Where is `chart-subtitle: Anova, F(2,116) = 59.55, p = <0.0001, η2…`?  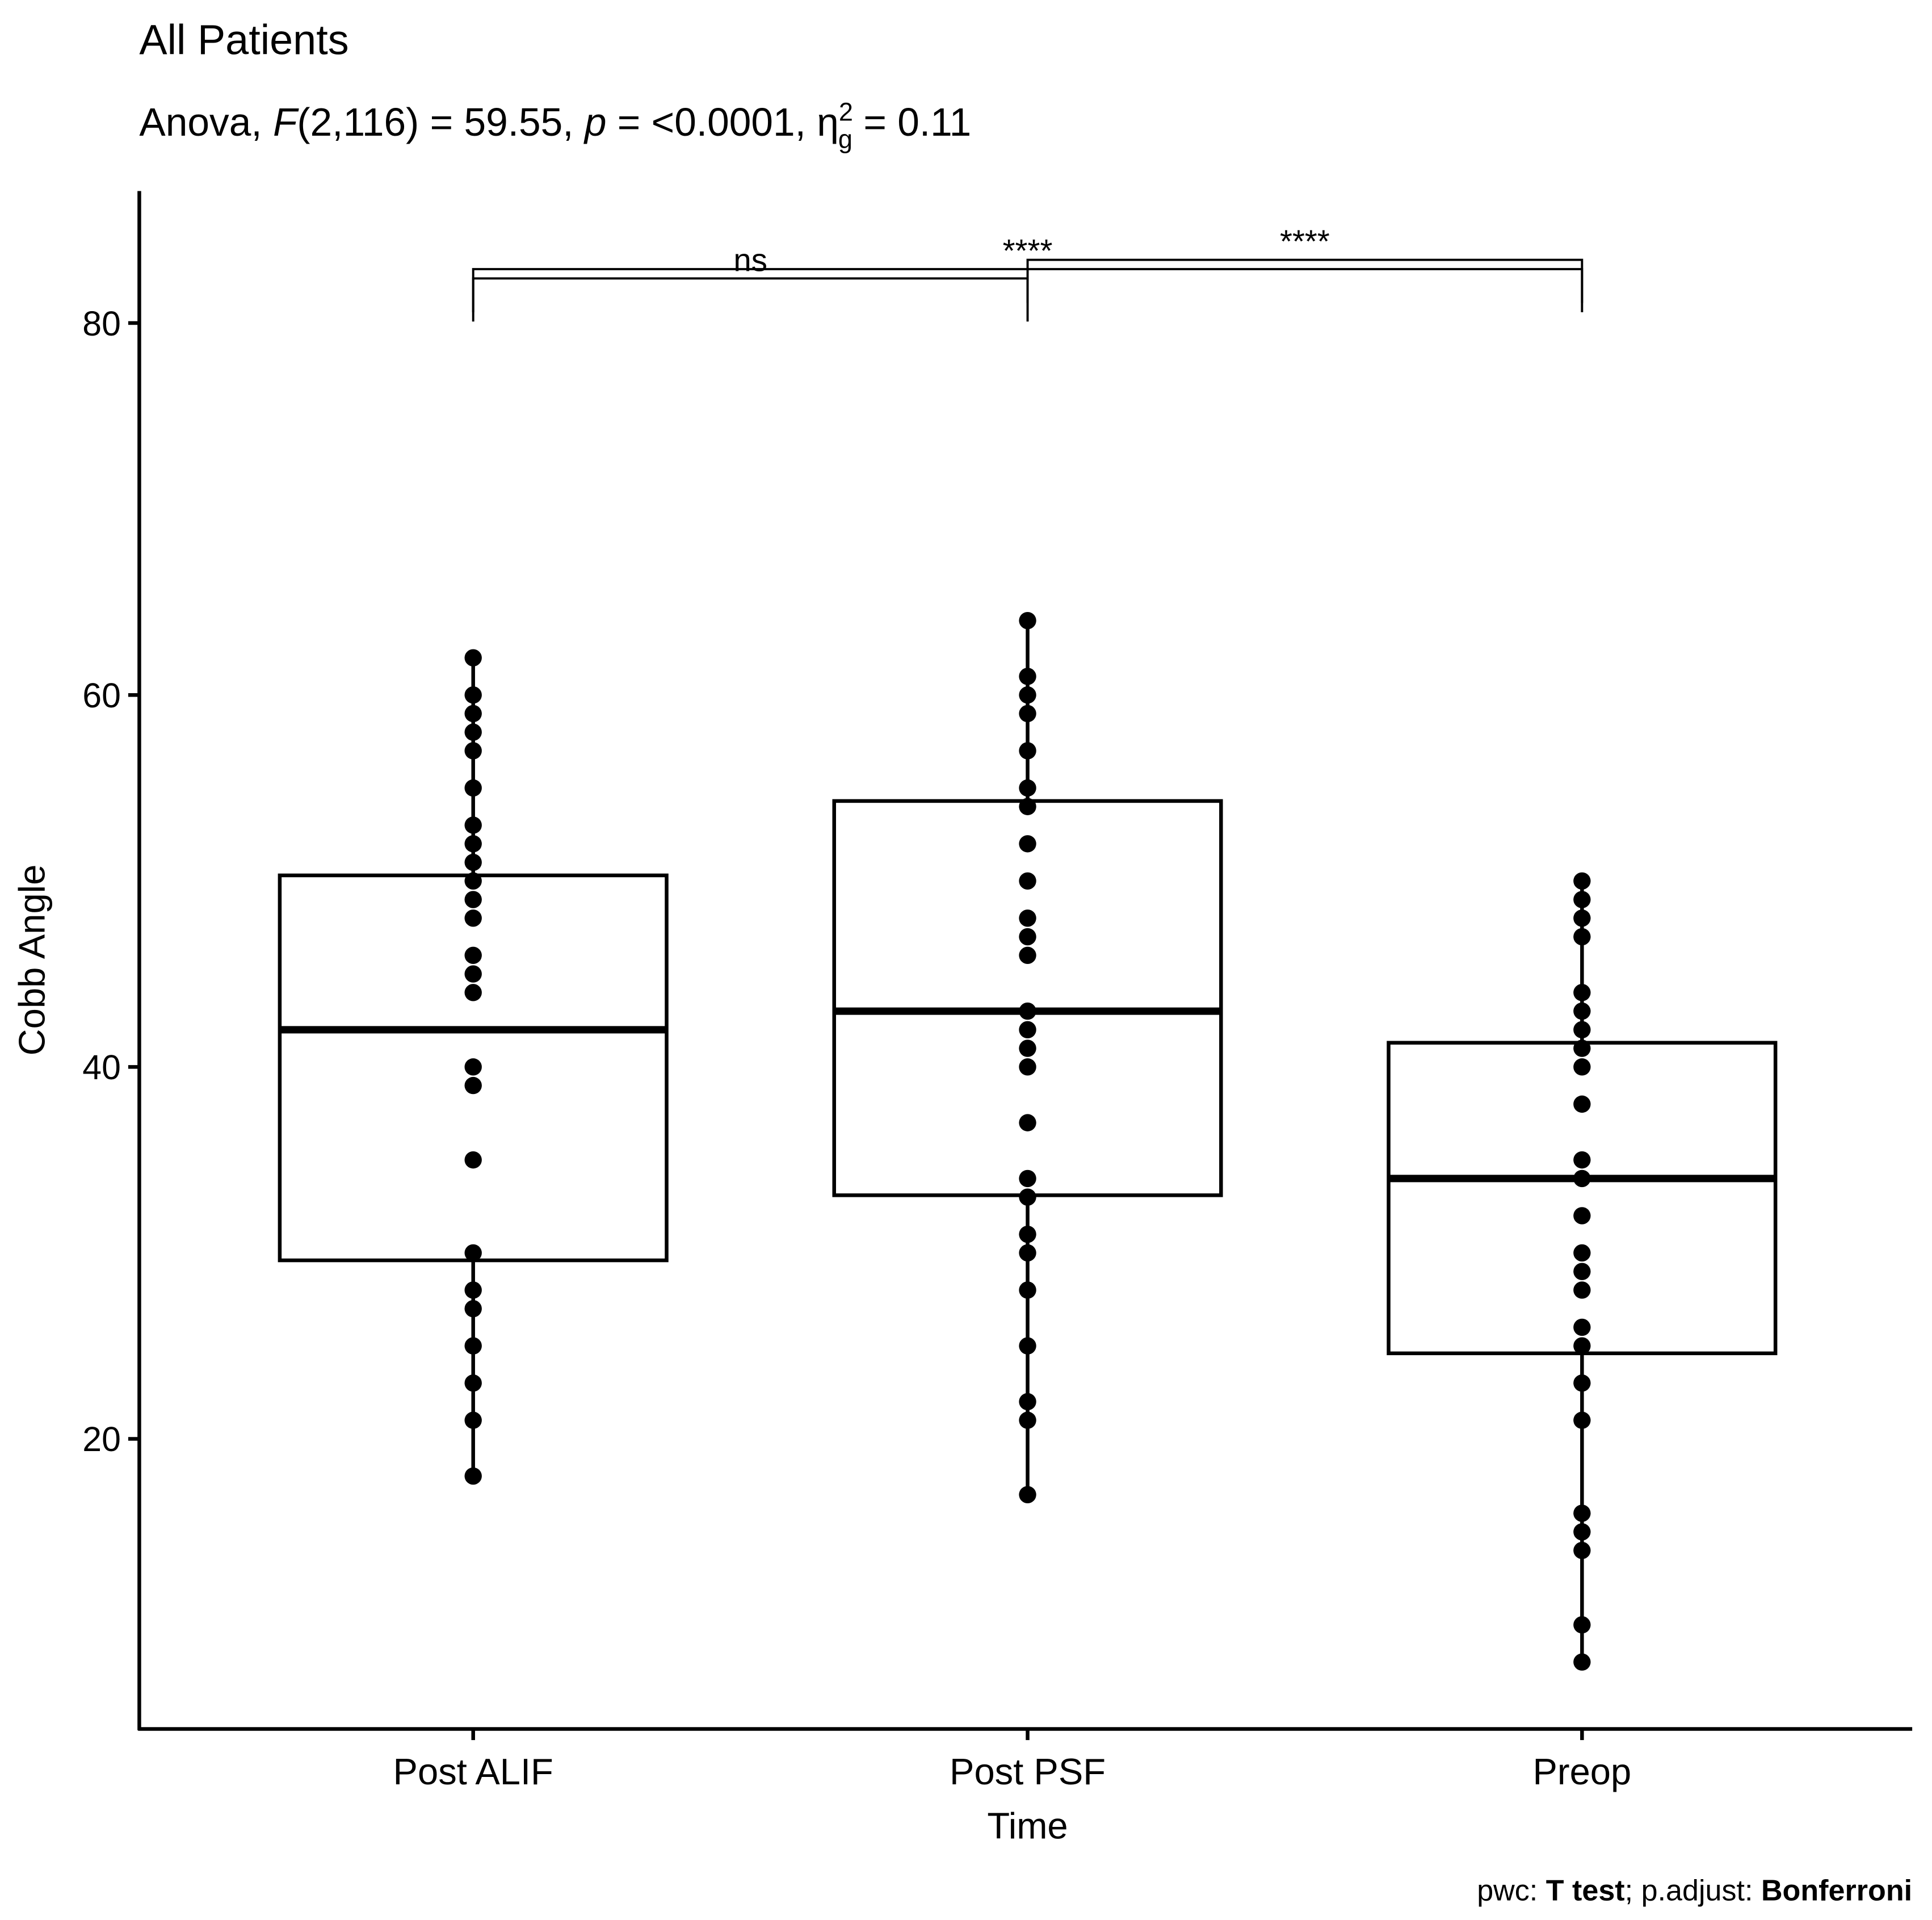 chart-subtitle: Anova, F(2,116) = 59.55, p = <0.0001, η2… is located at coordinates (555, 126).